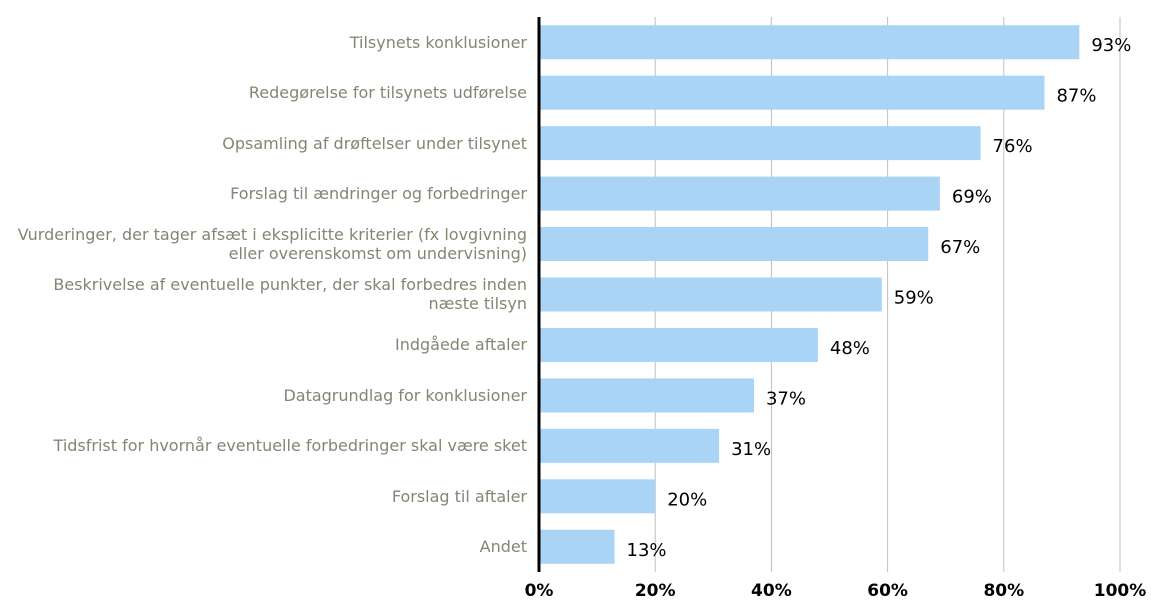 The height and width of the screenshot is (605, 1151). What do you see at coordinates (1003, 591) in the screenshot?
I see `x-tick-label: 80%` at bounding box center [1003, 591].